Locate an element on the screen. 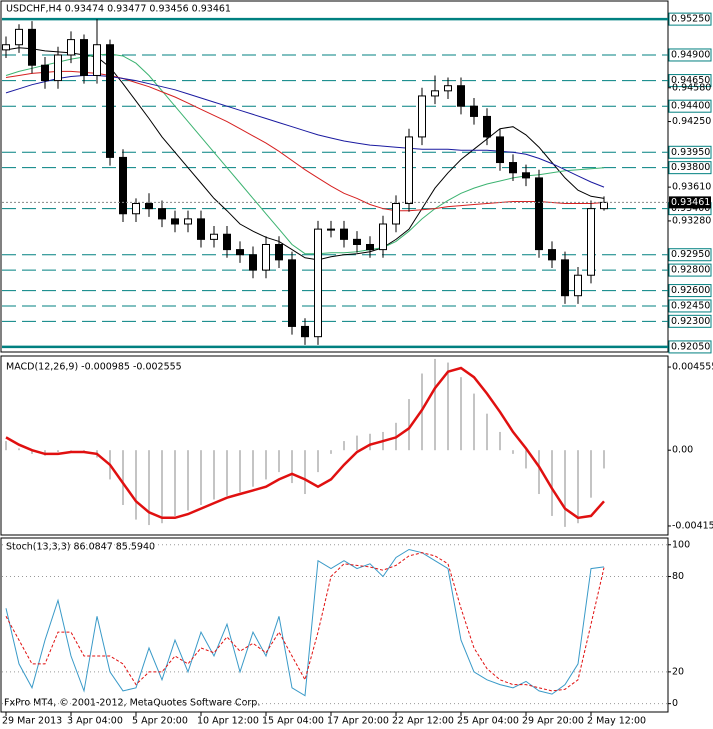 The width and height of the screenshot is (713, 729). level-label: 0.94400 is located at coordinates (690, 106).